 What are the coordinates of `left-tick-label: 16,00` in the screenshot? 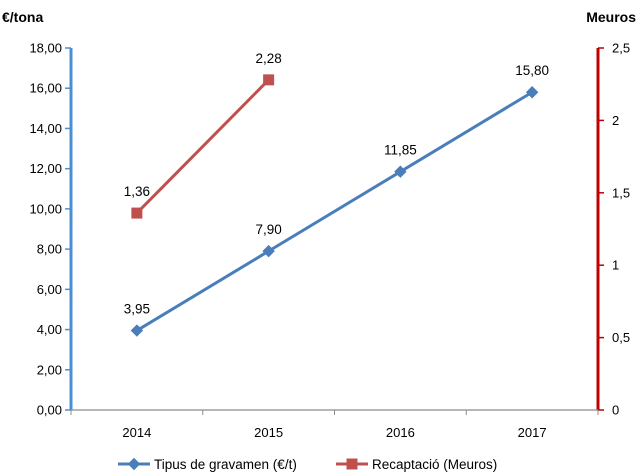 It's located at (45, 88).